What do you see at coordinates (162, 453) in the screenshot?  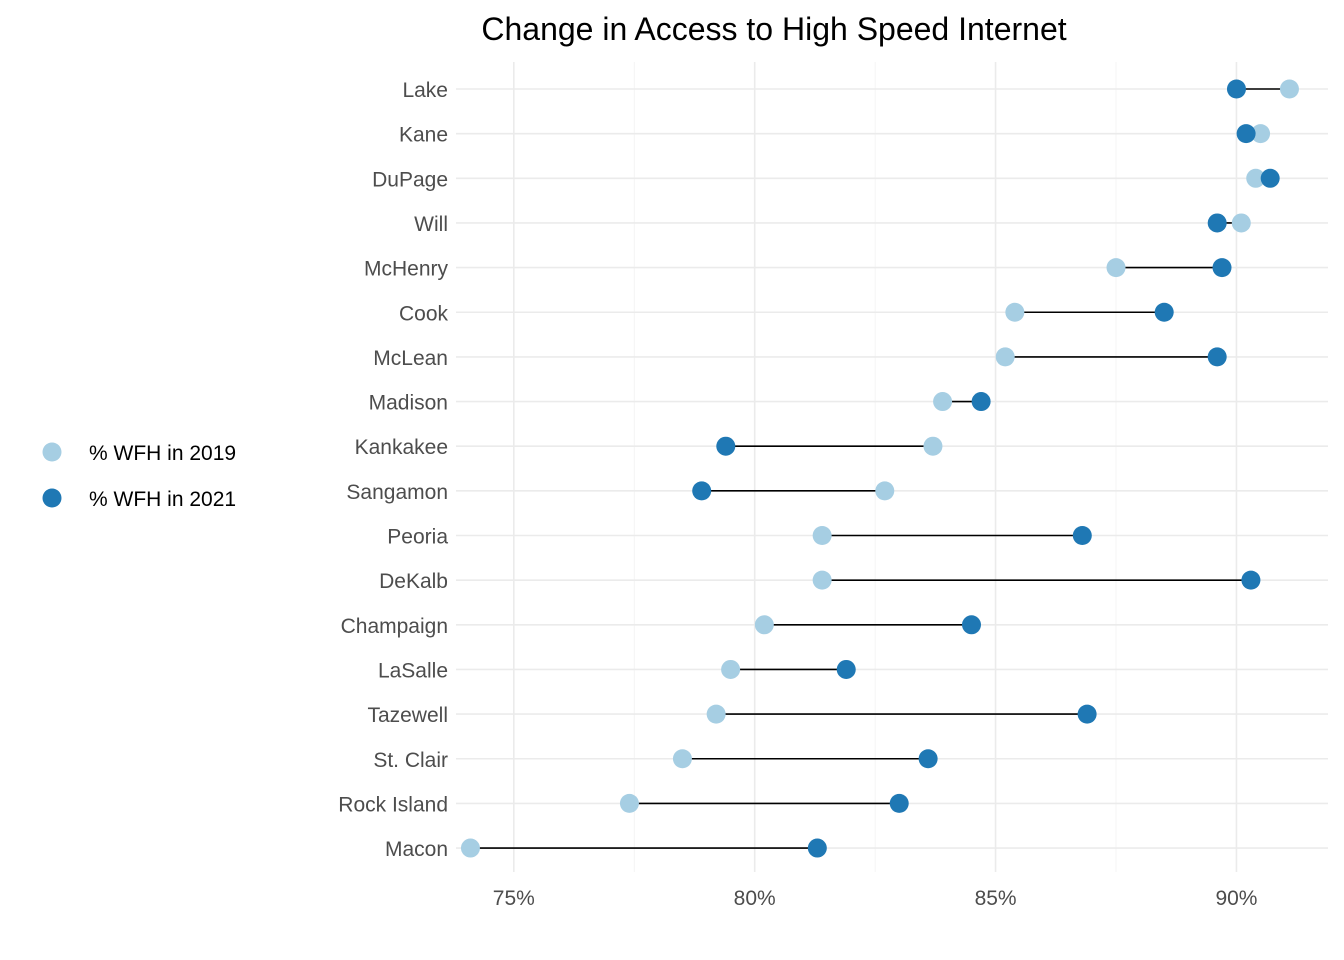 I see `legend-label-2019: % WFH in 2019` at bounding box center [162, 453].